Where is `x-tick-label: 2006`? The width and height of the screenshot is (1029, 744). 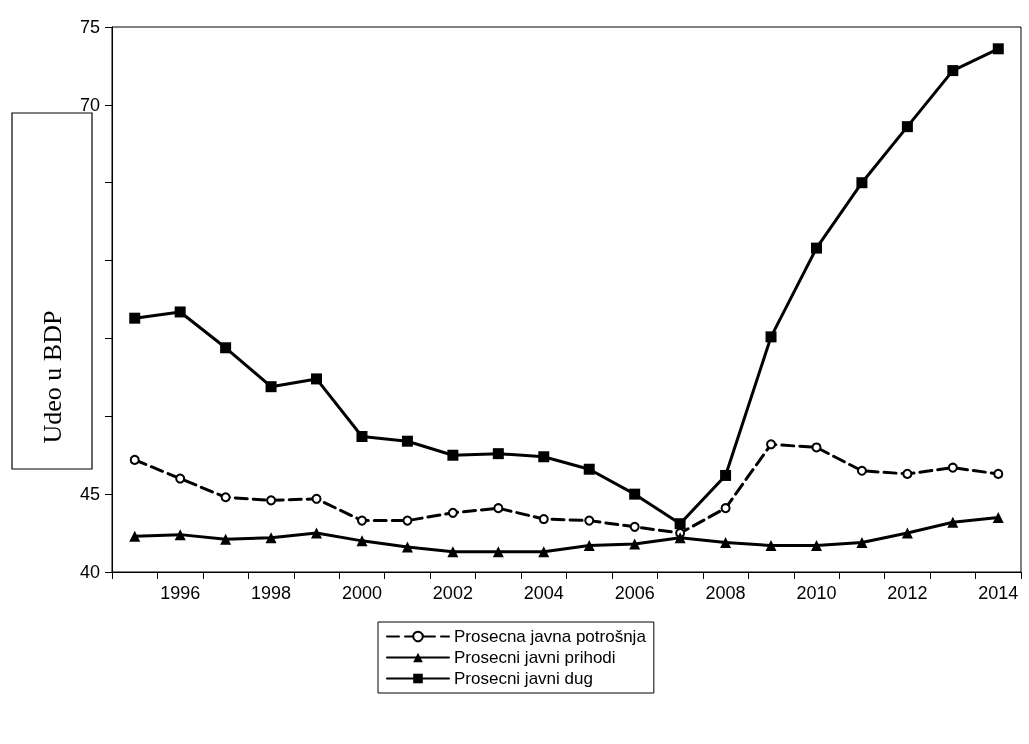 x-tick-label: 2006 is located at coordinates (634, 593).